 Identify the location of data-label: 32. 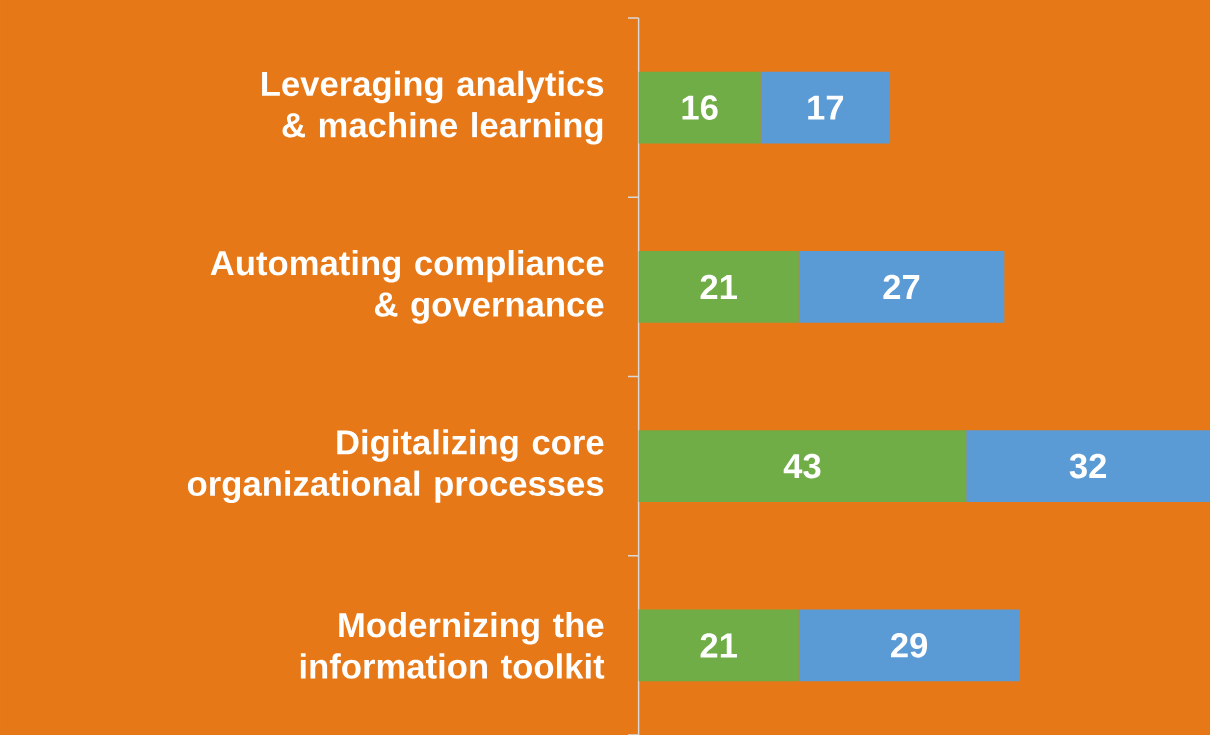
(1088, 466).